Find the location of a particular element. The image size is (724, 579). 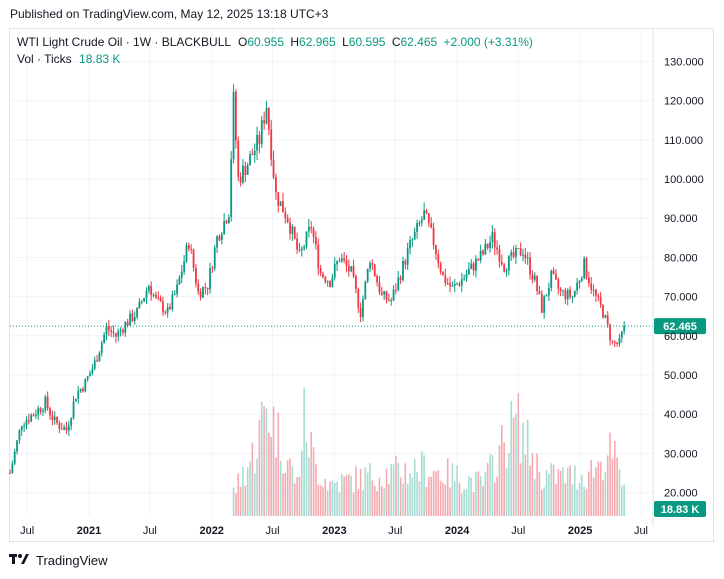

volume-badge-label: 18.83 K is located at coordinates (680, 510).